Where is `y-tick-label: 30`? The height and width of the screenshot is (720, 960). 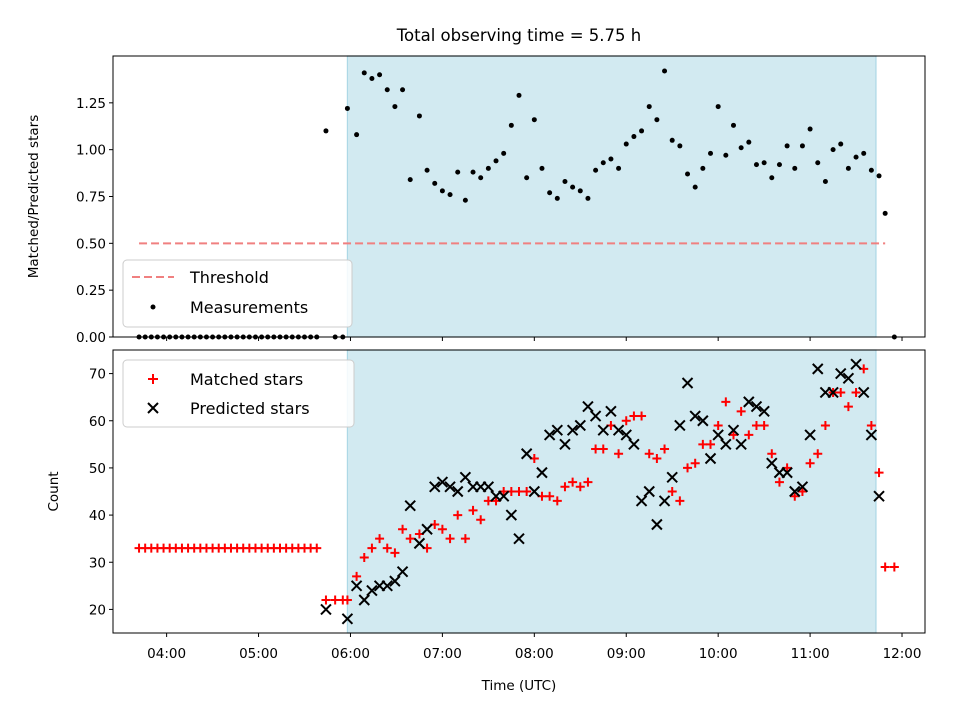 y-tick-label: 30 is located at coordinates (97, 563).